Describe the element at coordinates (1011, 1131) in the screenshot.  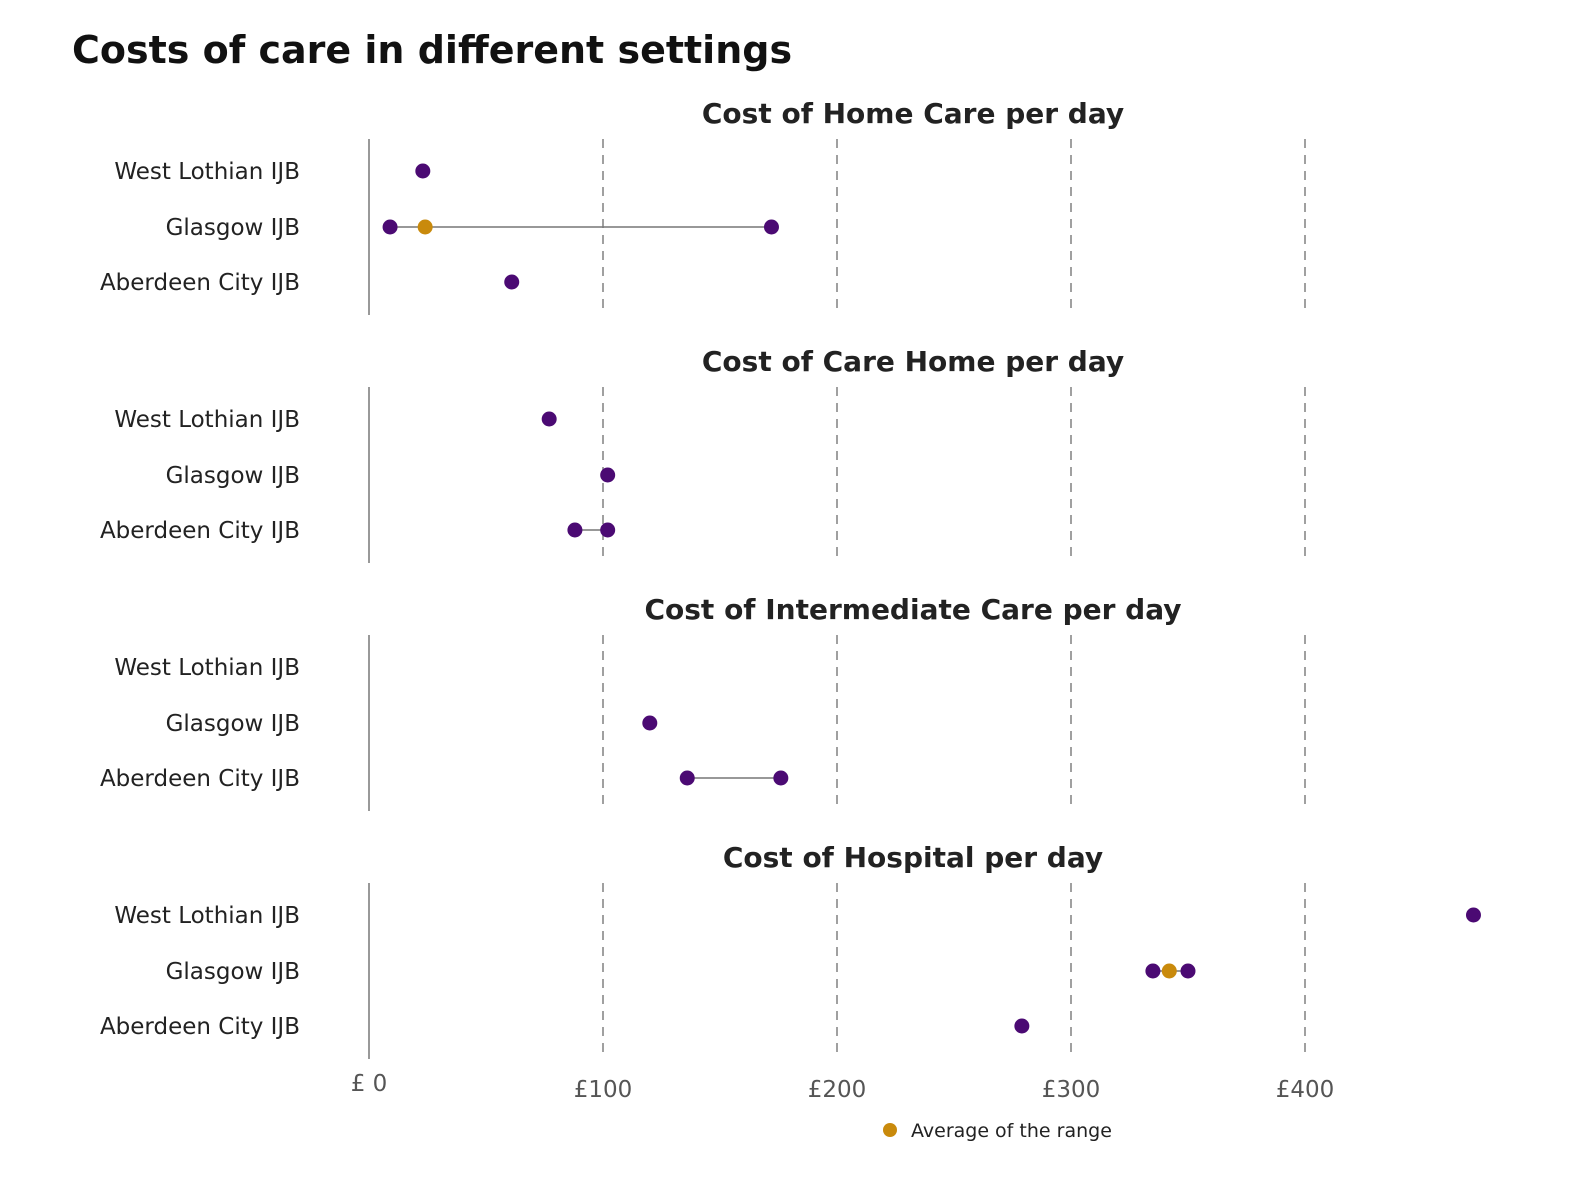
I see `legend-label: Average of the range` at that location.